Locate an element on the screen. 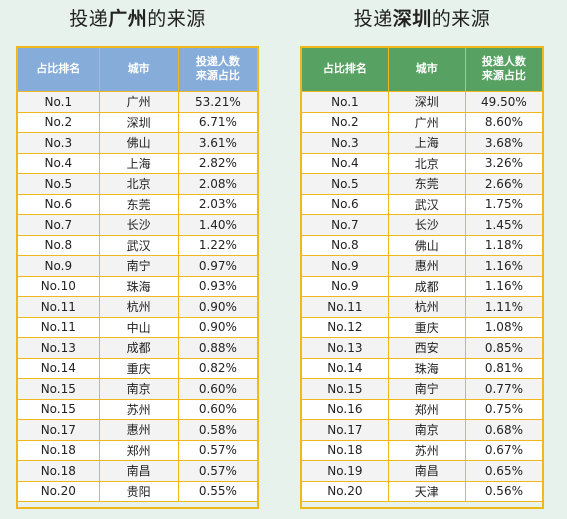 The image size is (567, 519). table-row: No.13 成都 0.88% is located at coordinates (138, 348).